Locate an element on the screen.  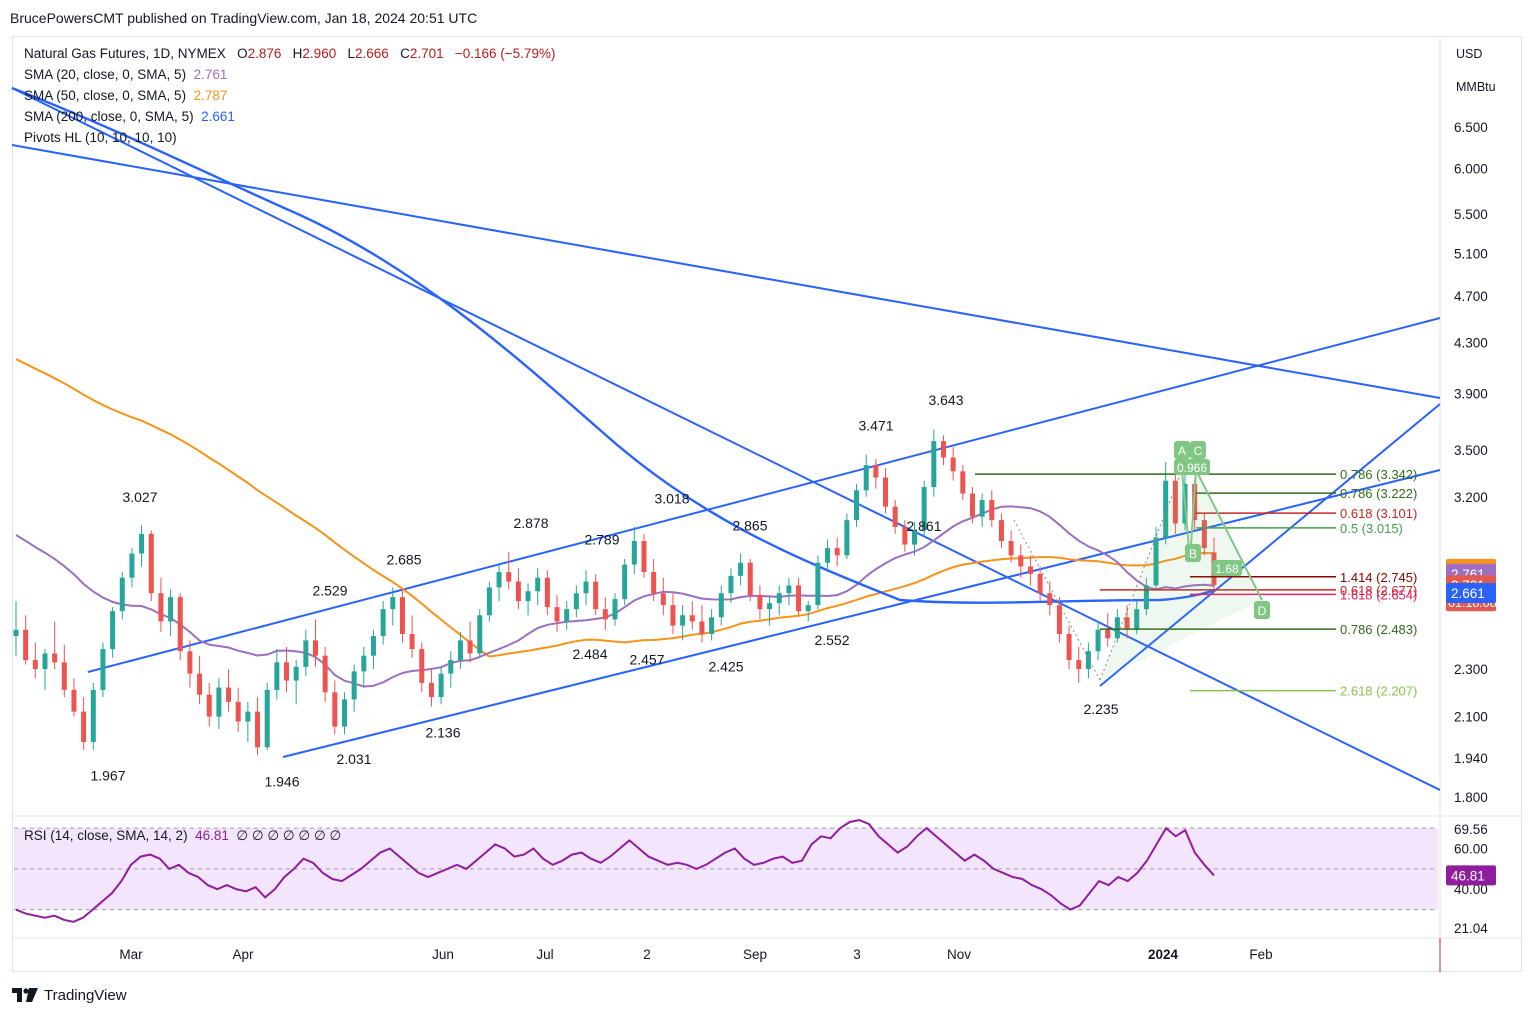
harmonic-legs is located at coordinates (1222, 533).